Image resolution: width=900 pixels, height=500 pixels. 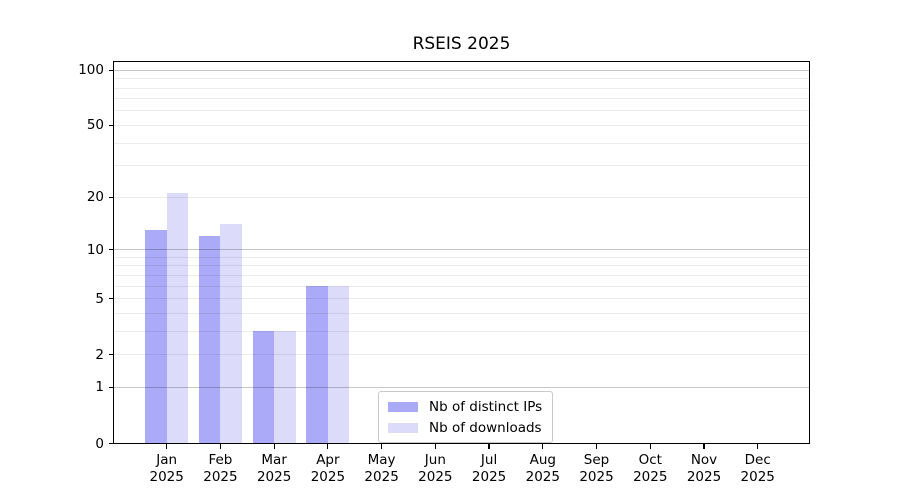 I want to click on legend-label-distinct-ips: Nb of distinct IPs, so click(x=486, y=406).